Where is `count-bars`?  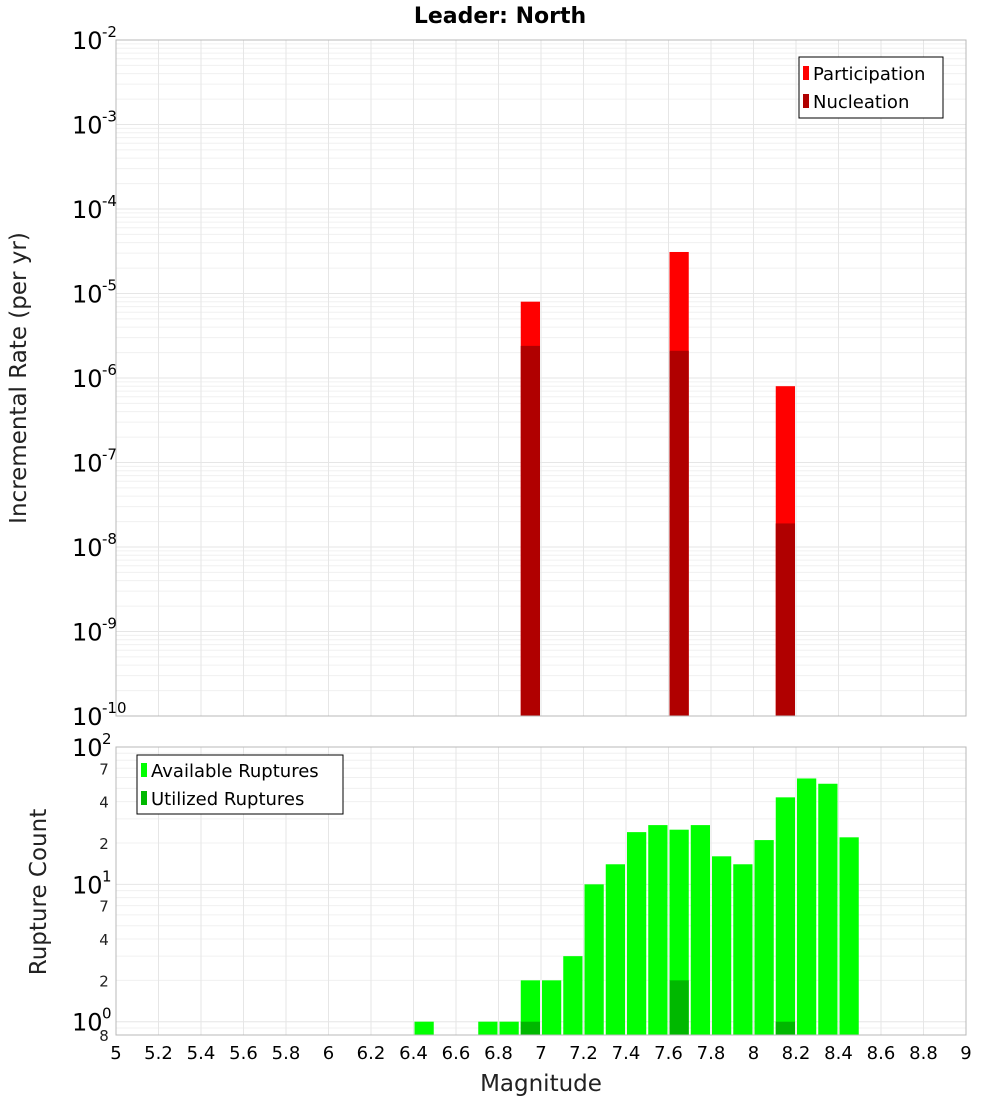
count-bars is located at coordinates (636, 906).